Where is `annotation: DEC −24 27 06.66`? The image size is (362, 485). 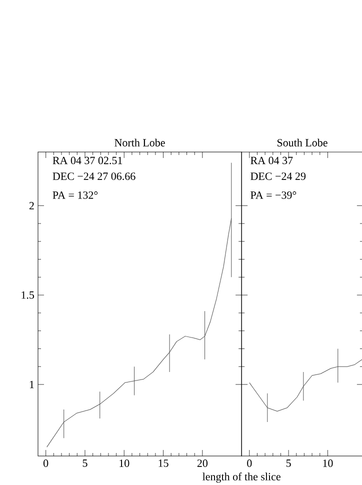 annotation: DEC −24 27 06.66 is located at coordinates (94, 176).